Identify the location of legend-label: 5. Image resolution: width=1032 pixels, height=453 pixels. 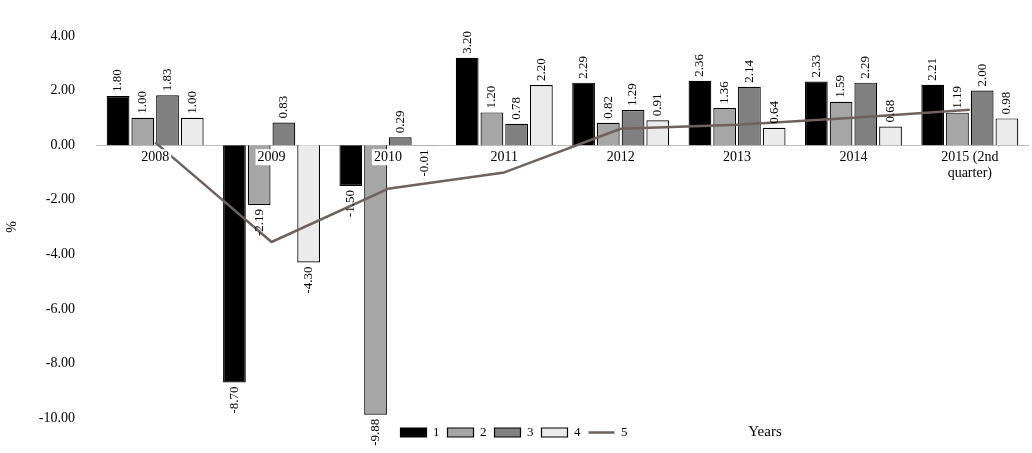
(624, 431).